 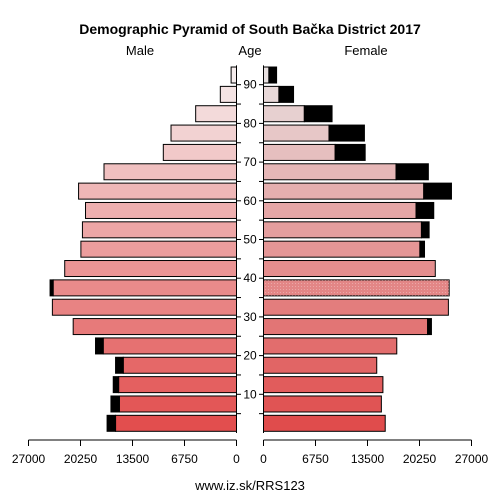 What do you see at coordinates (266, 75) in the screenshot?
I see `female-bar-90+` at bounding box center [266, 75].